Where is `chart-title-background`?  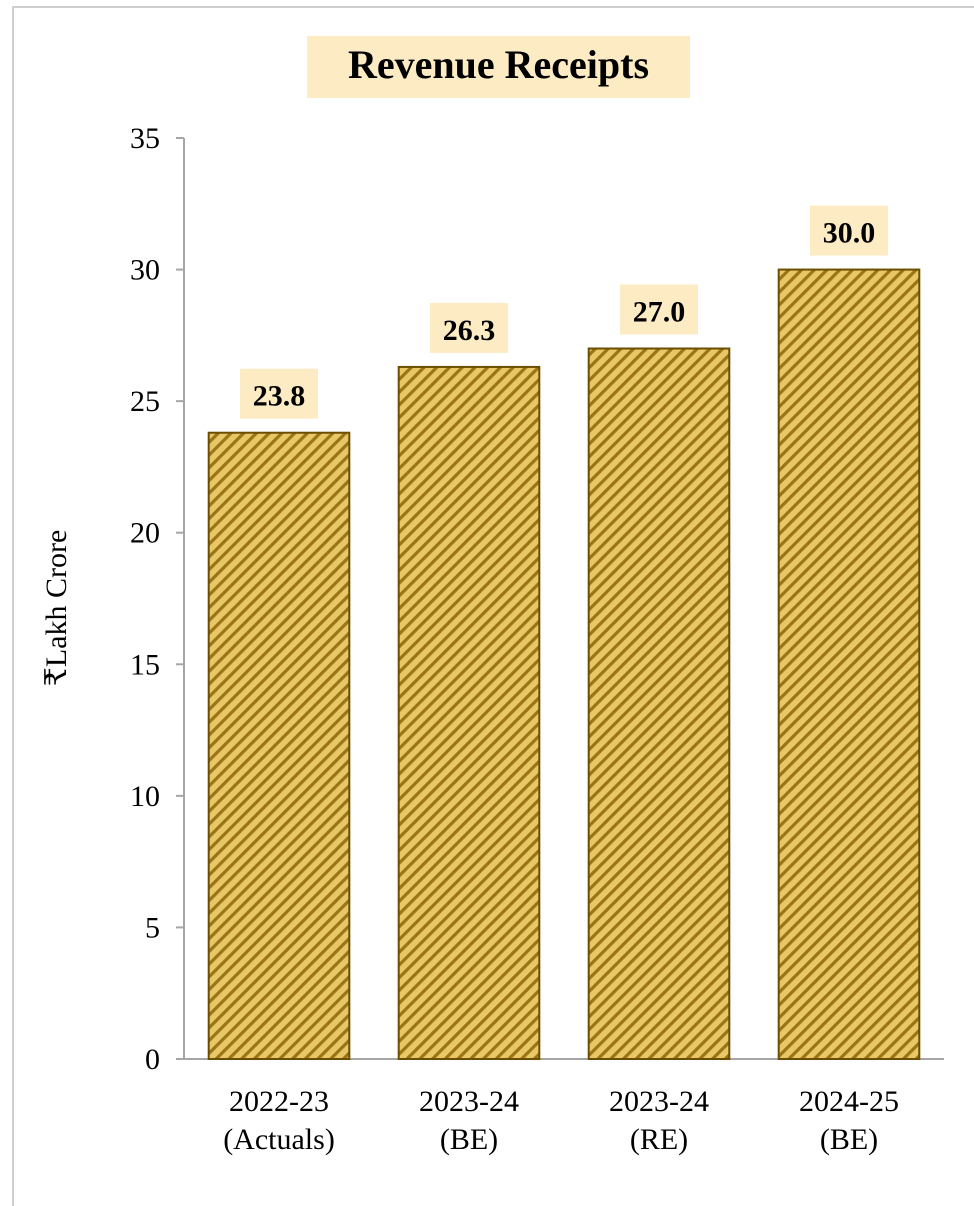
chart-title-background is located at coordinates (498, 67).